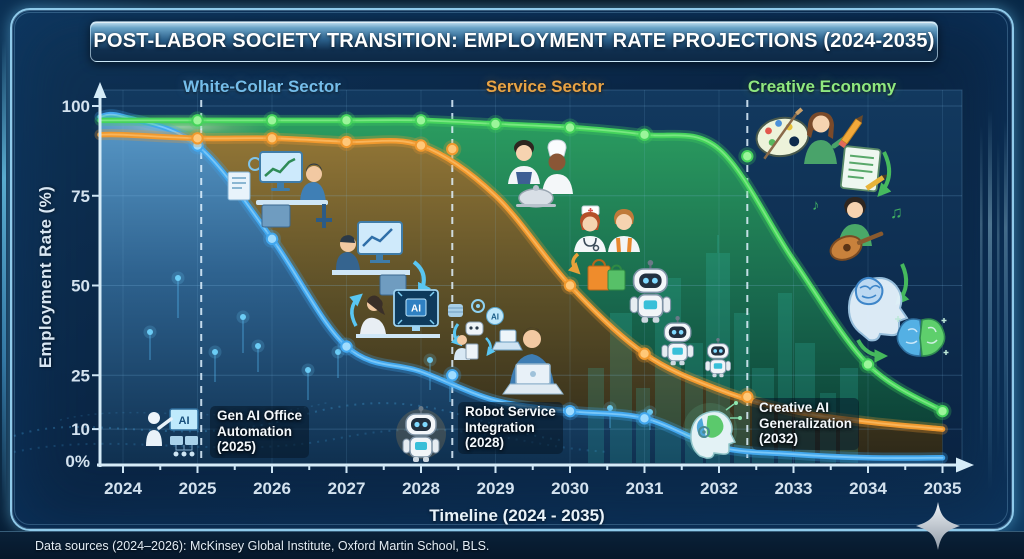 The height and width of the screenshot is (559, 1024). Describe the element at coordinates (495, 317) in the screenshot. I see `ai-bubble-label: AI` at that location.